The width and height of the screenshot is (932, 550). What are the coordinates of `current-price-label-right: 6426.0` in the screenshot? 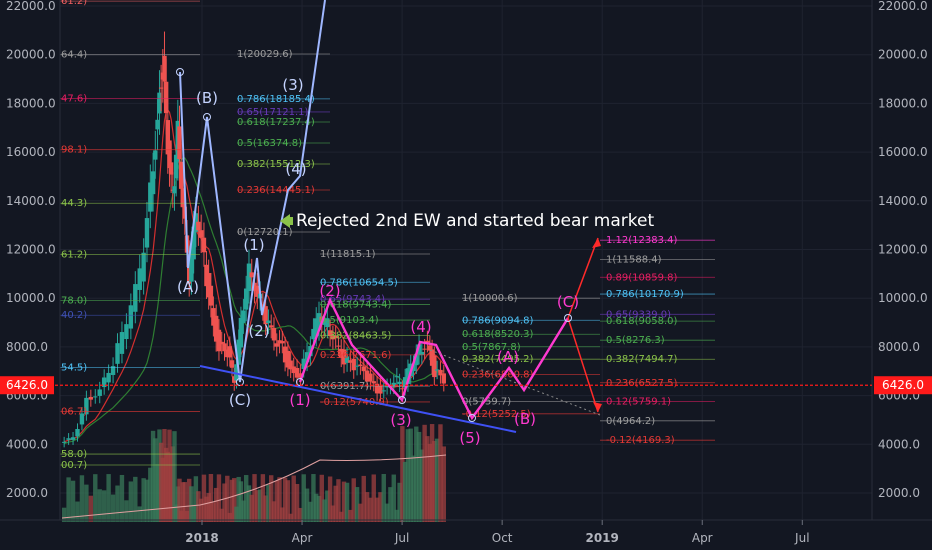 It's located at (903, 385).